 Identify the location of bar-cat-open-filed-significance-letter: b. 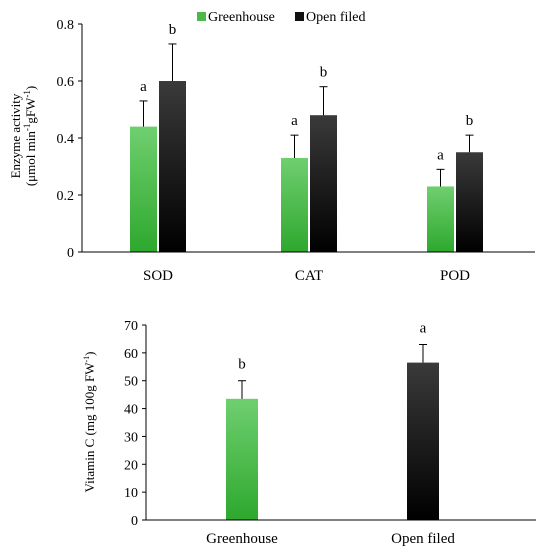
(324, 73).